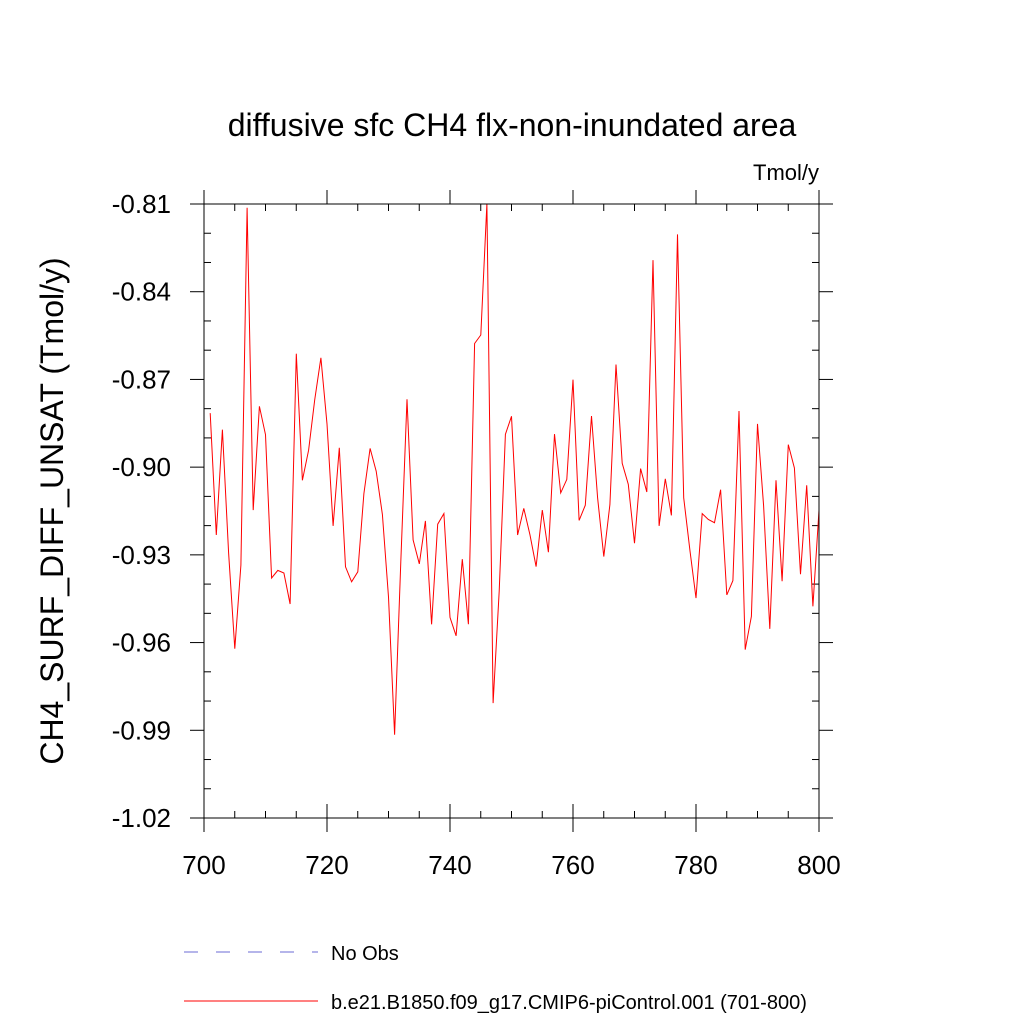  Describe the element at coordinates (695, 865) in the screenshot. I see `x-tick-label: 780` at that location.